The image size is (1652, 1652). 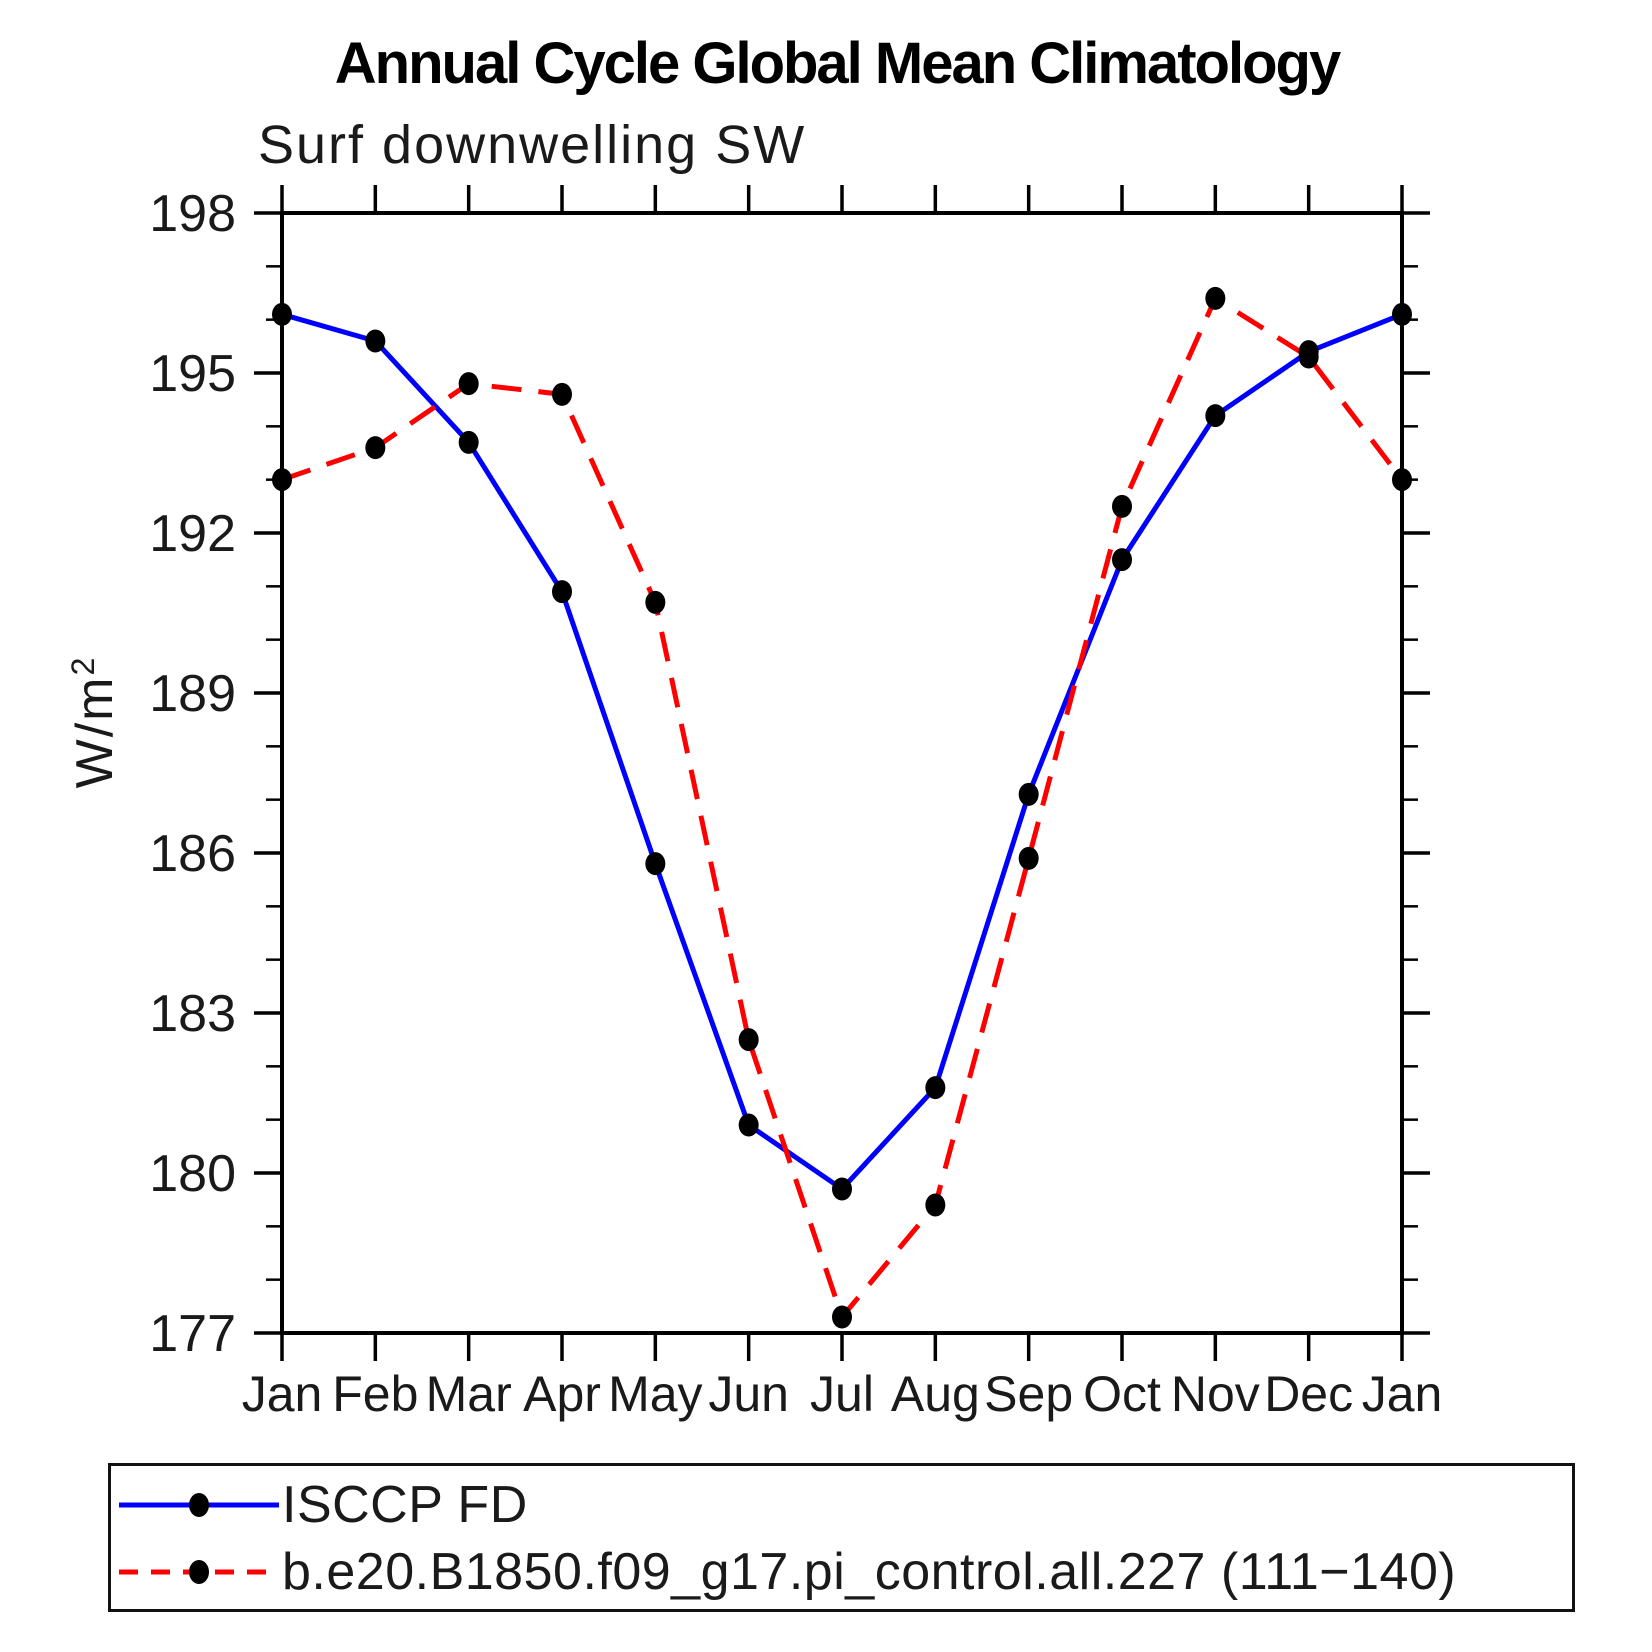 I want to click on legend-swatch-dashed, so click(x=199, y=1572).